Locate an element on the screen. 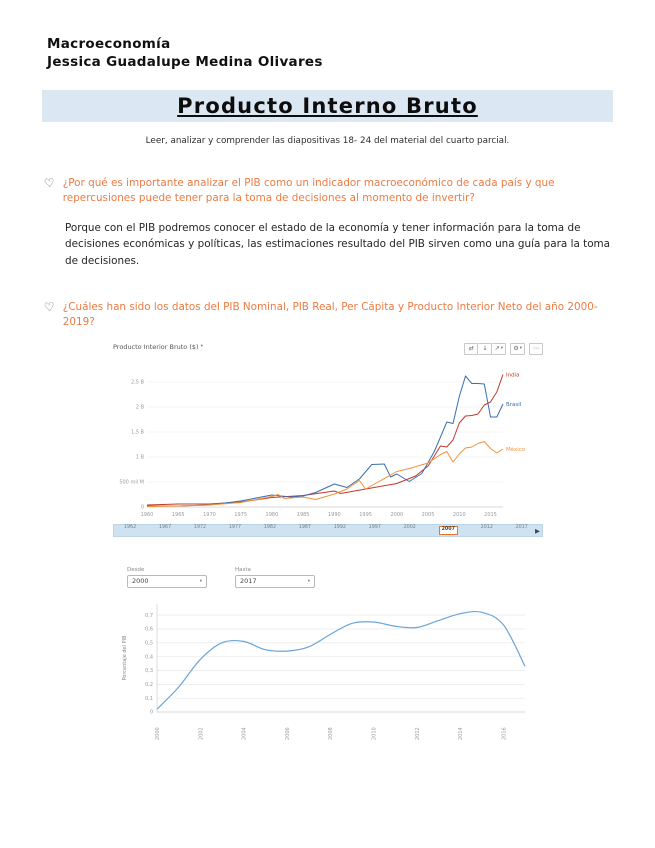 This screenshot has height=848, width=655. student-name: Jessica Guadalupe Medina Olivares is located at coordinates (185, 61).